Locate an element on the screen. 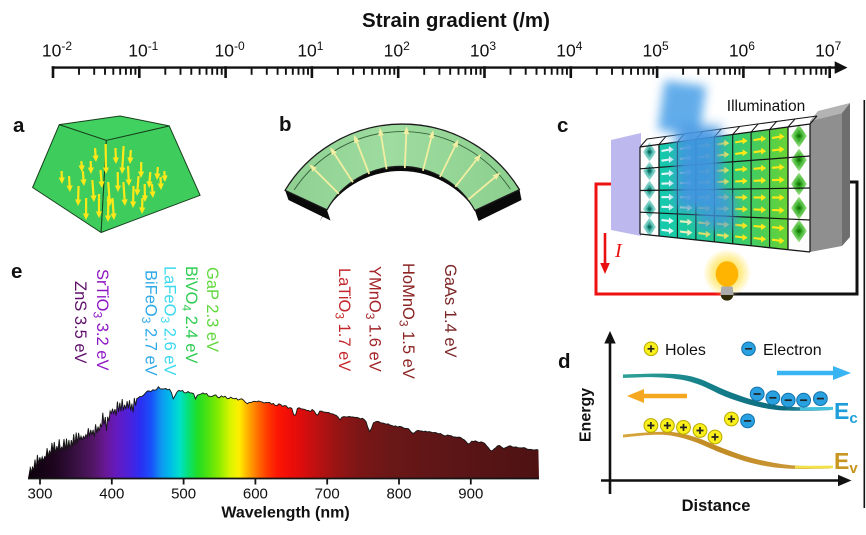  svg-text: d is located at coordinates (564, 361).